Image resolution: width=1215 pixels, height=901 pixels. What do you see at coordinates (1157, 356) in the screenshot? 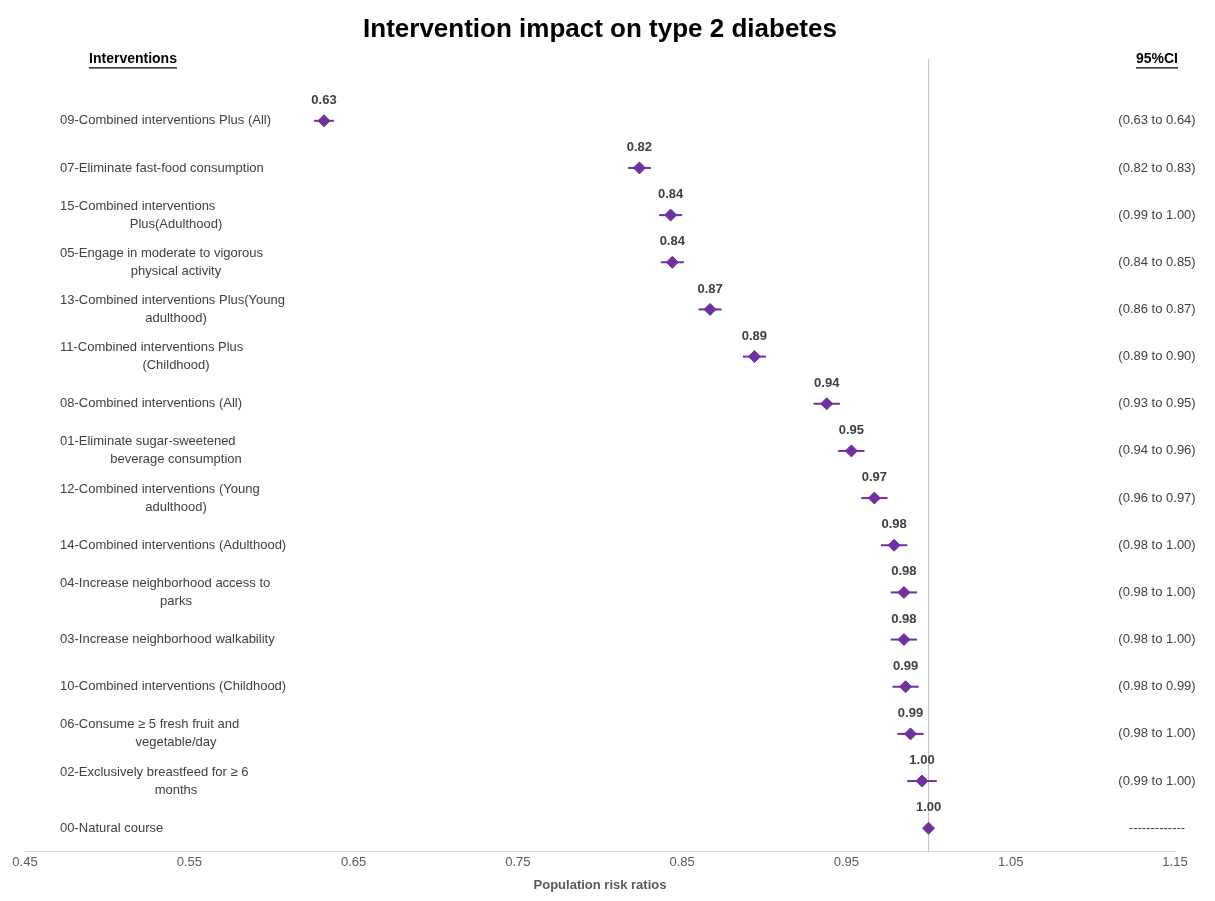
I see `annotation: (0.89 to 0.90)` at bounding box center [1157, 356].